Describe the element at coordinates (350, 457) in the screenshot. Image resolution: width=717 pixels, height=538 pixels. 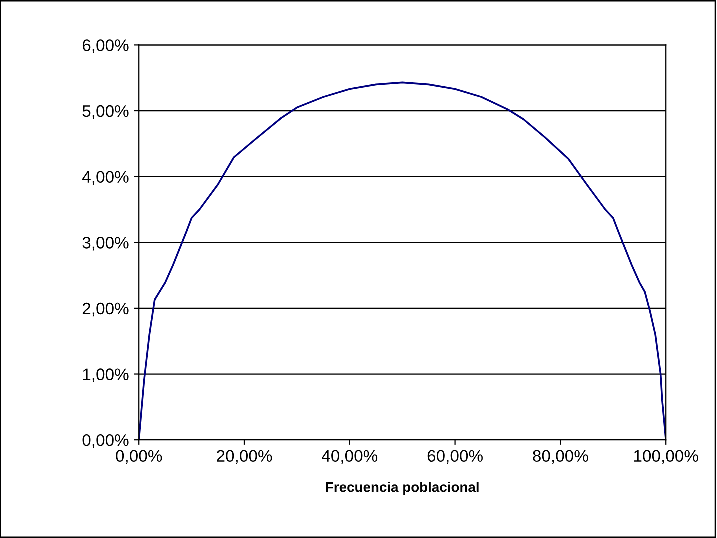
I see `x-tick-label: 40,00%` at that location.